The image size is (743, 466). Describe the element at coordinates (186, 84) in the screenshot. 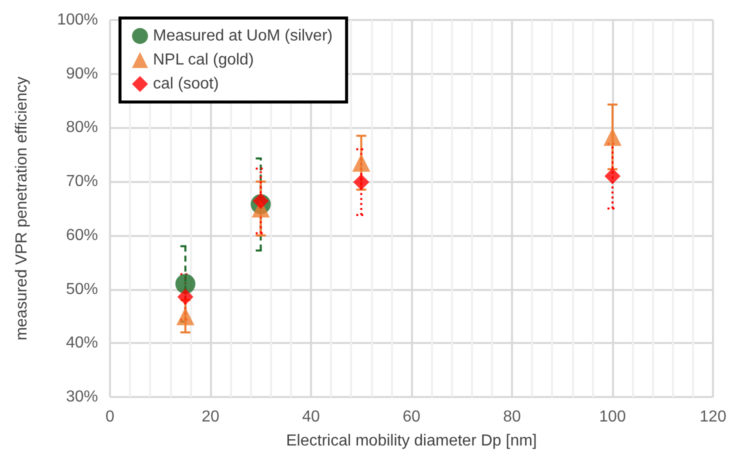

I see `legend-label: cal (soot)` at that location.